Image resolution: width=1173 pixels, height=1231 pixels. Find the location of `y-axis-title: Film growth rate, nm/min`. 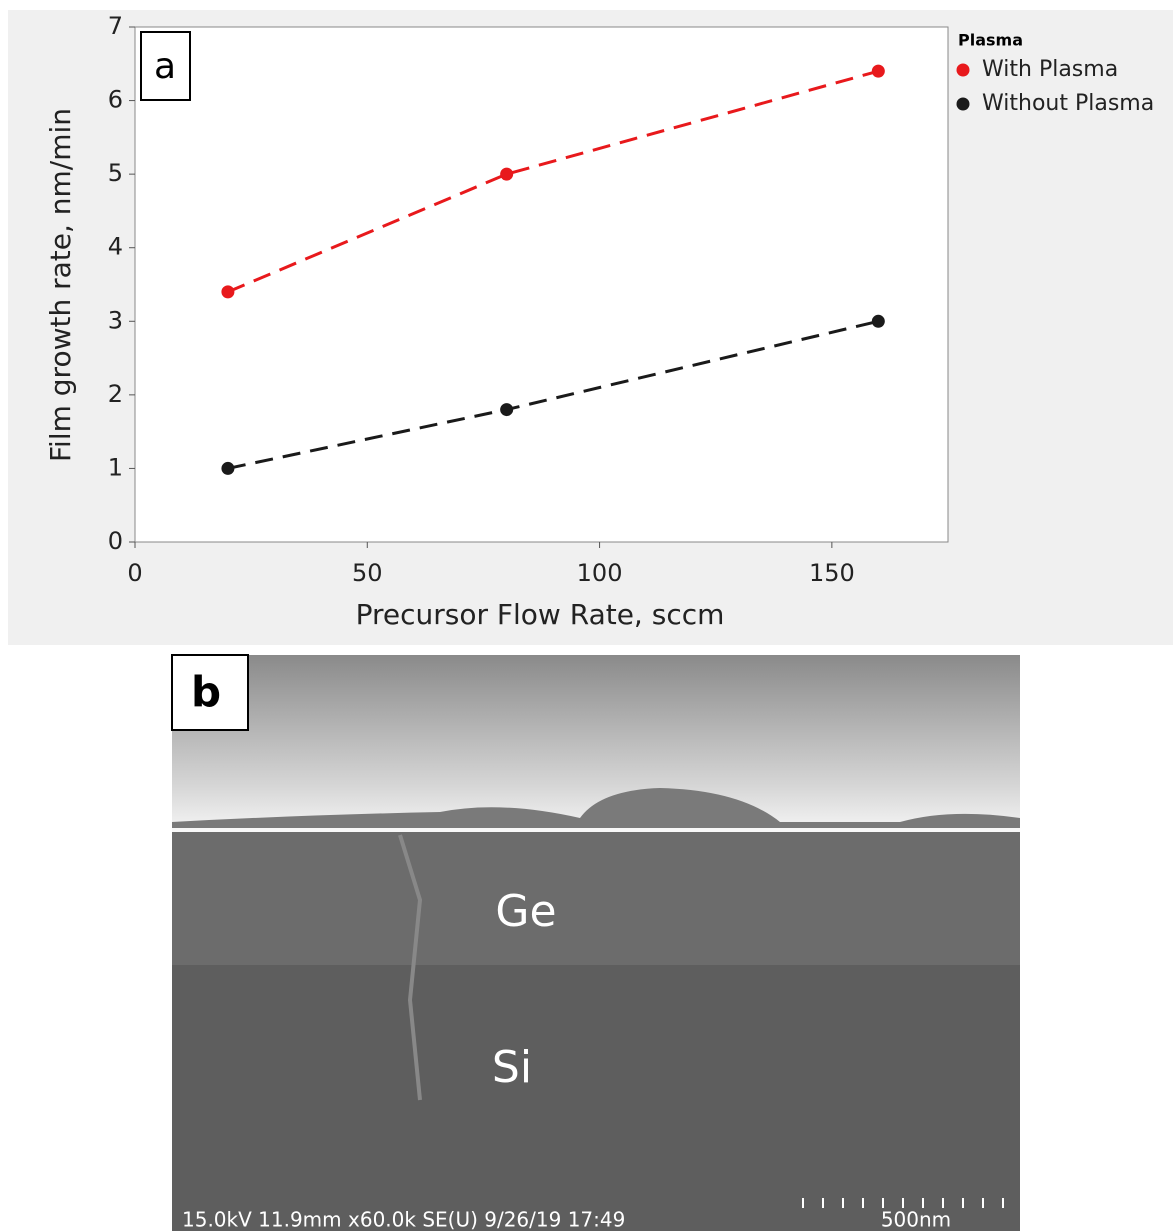

y-axis-title: Film growth rate, nm/min is located at coordinates (60, 285).